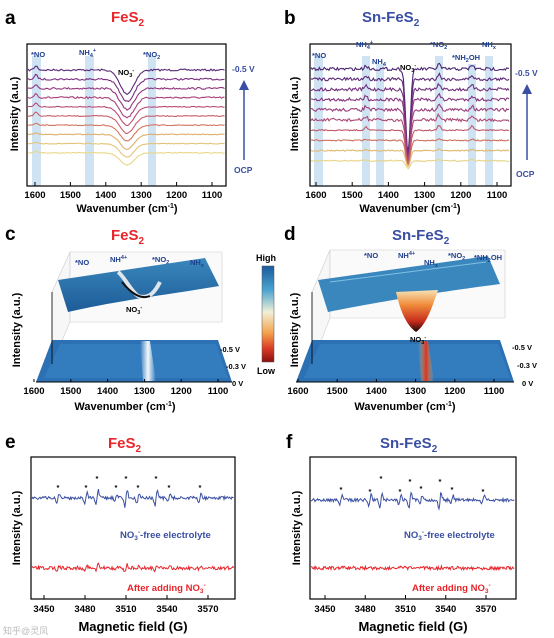  I want to click on annot-b-no3: NO3-, so click(408, 68).